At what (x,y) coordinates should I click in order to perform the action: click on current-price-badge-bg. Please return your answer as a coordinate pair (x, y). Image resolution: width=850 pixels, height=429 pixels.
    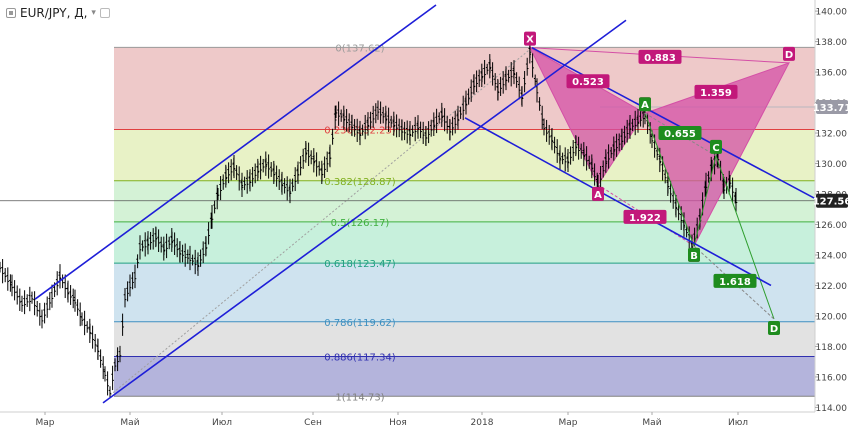
    Looking at the image, I should click on (832, 200).